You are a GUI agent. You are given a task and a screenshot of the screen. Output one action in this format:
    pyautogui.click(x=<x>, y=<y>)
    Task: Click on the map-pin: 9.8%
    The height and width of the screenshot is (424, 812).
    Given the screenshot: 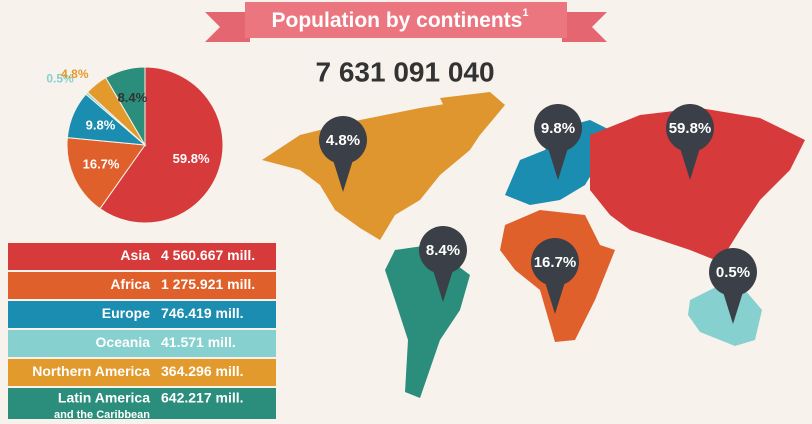 What is the action you would take?
    pyautogui.click(x=558, y=142)
    